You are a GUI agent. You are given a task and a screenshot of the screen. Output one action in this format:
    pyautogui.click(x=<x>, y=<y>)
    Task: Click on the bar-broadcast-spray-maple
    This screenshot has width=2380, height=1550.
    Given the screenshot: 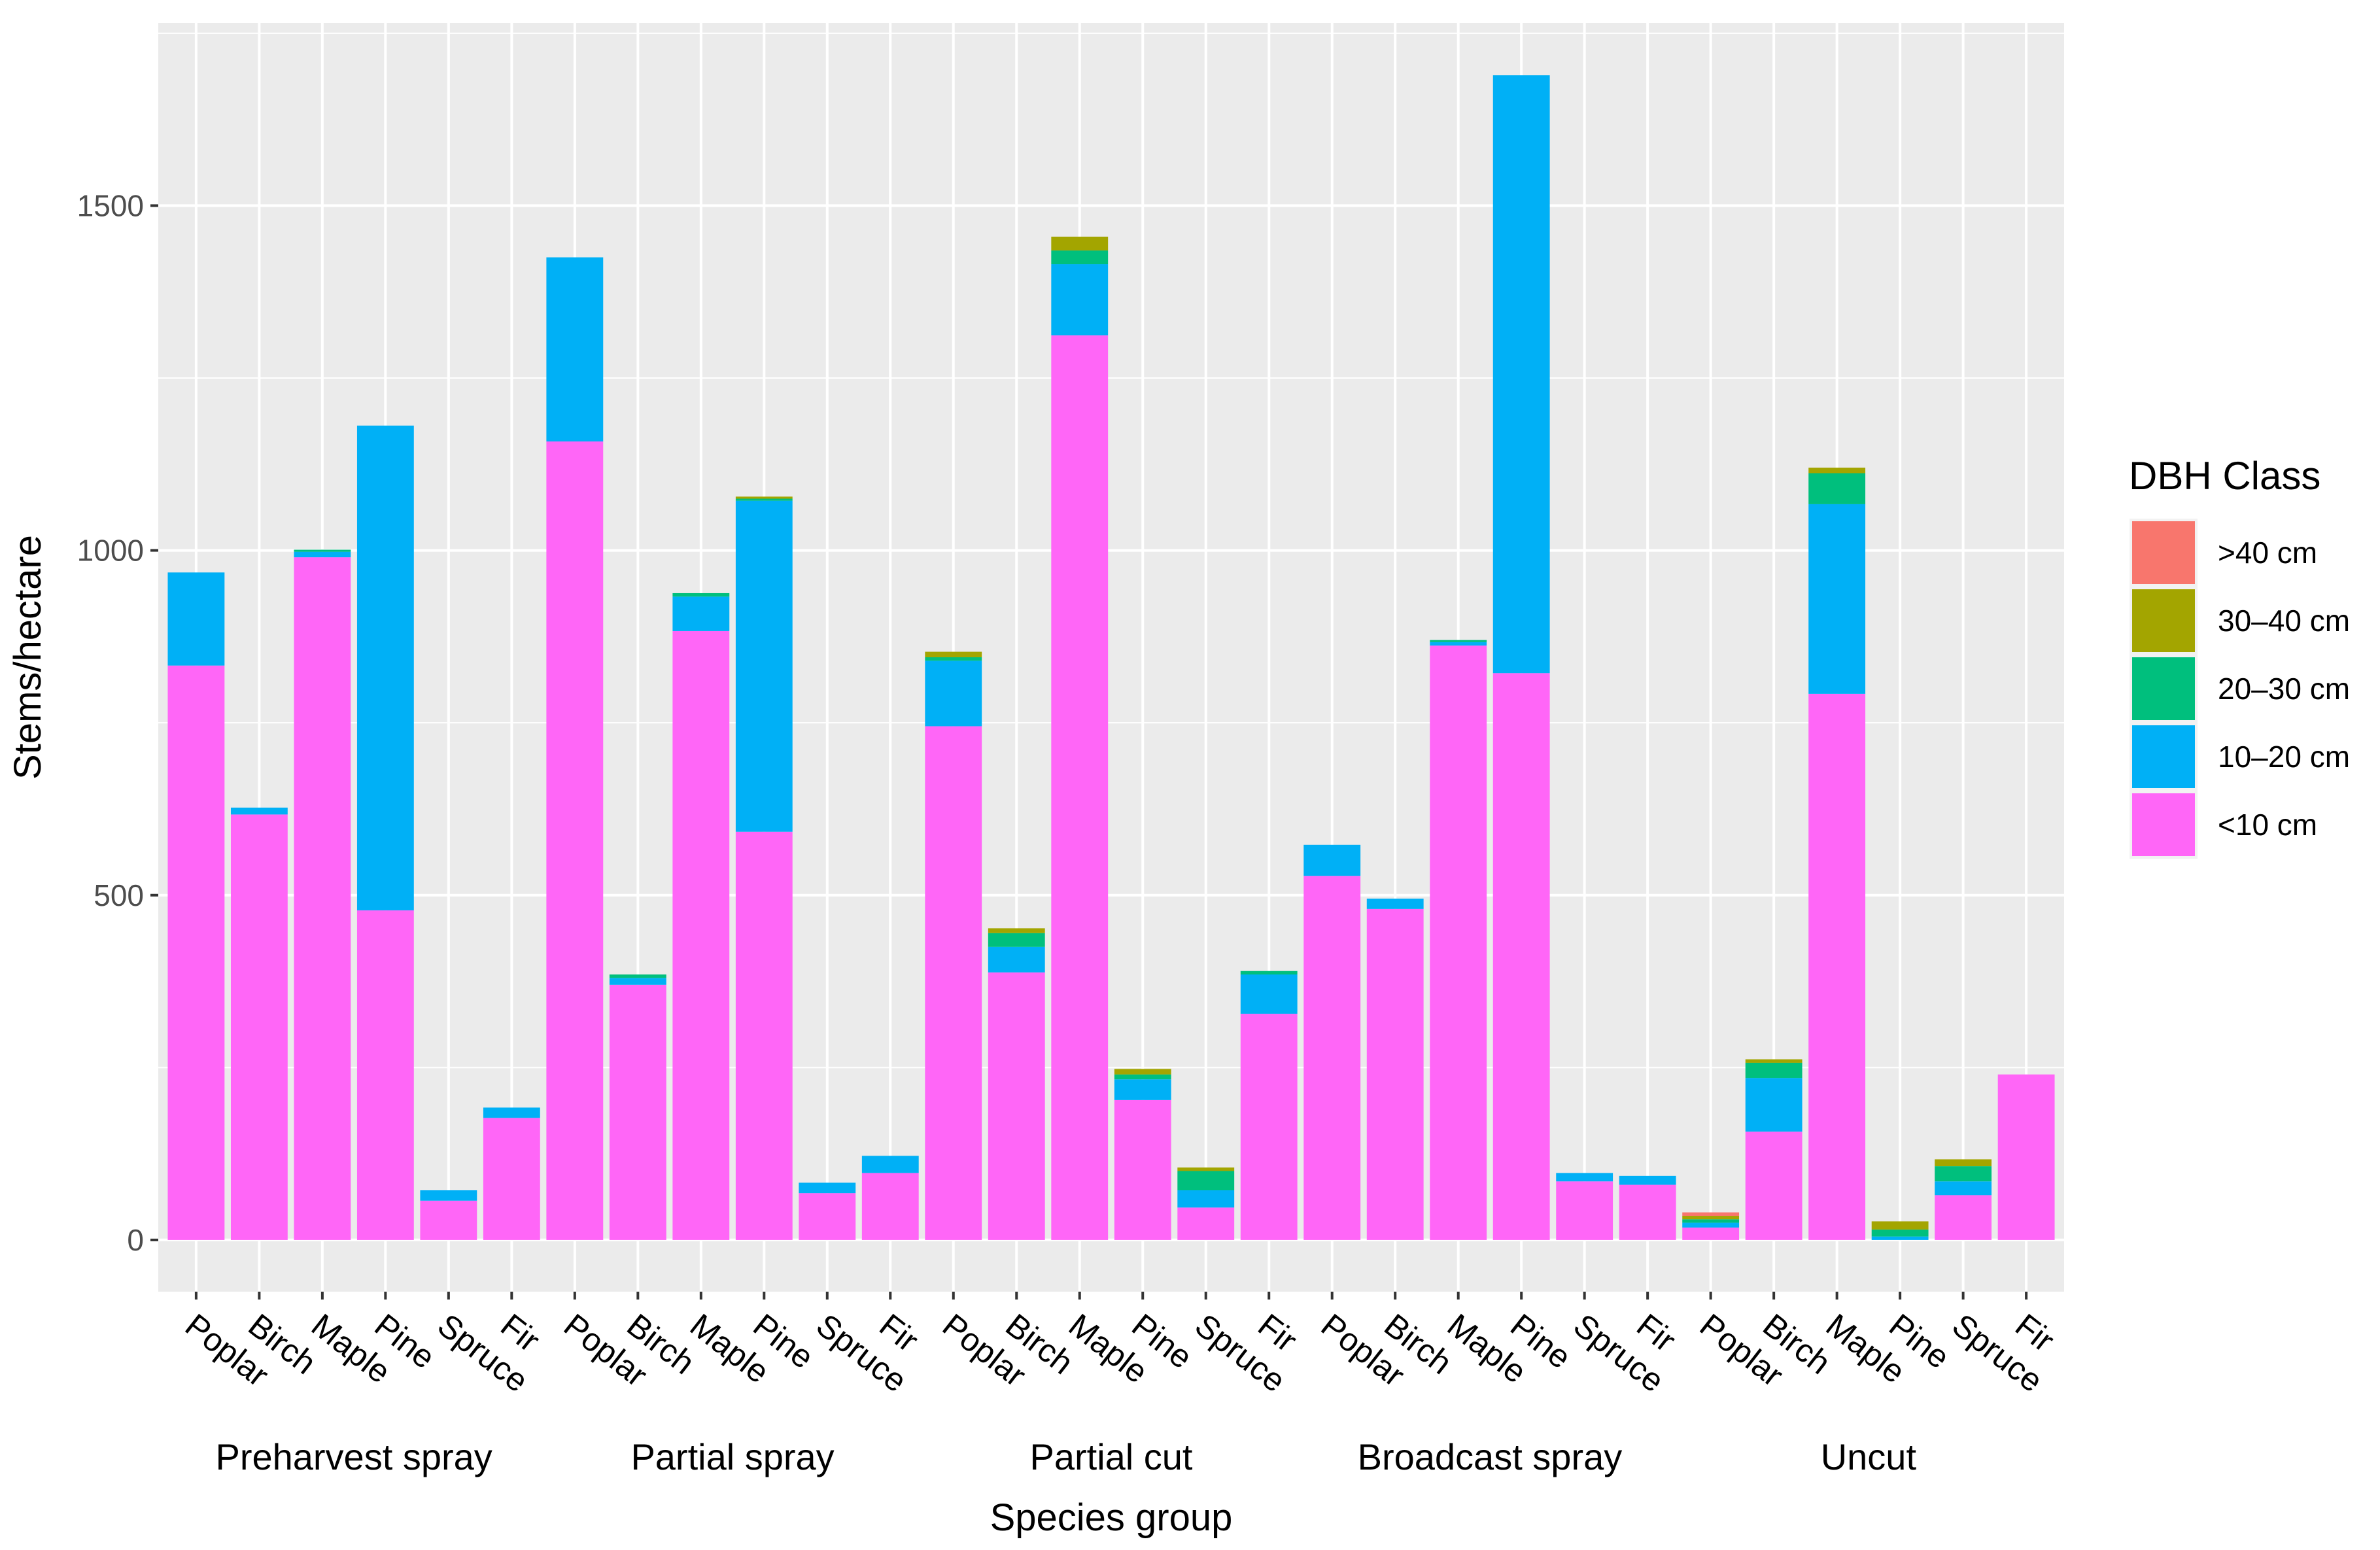 What is the action you would take?
    pyautogui.click(x=1458, y=940)
    